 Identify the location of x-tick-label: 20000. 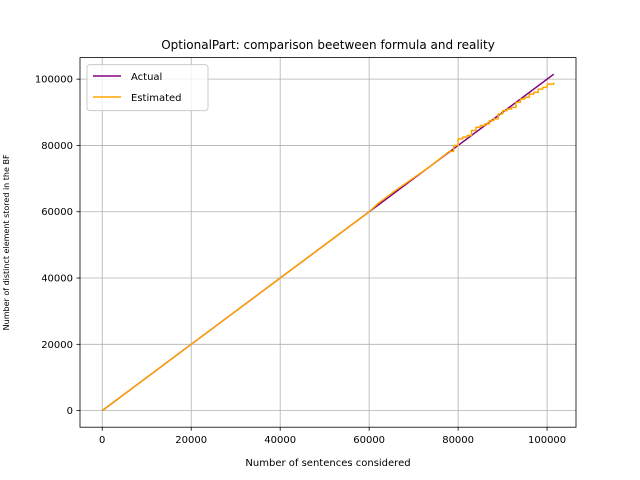
(191, 440).